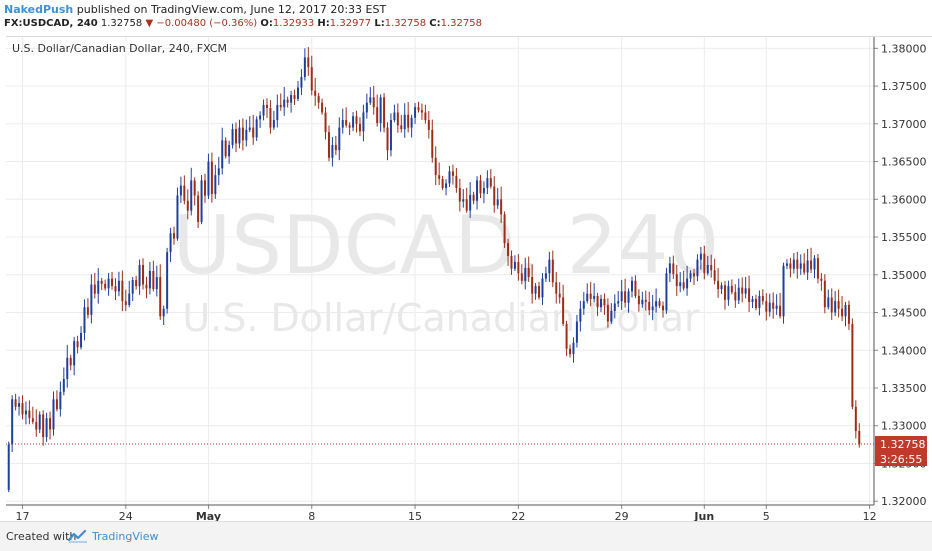  Describe the element at coordinates (293, 23) in the screenshot. I see `open-value: 1.32933` at that location.